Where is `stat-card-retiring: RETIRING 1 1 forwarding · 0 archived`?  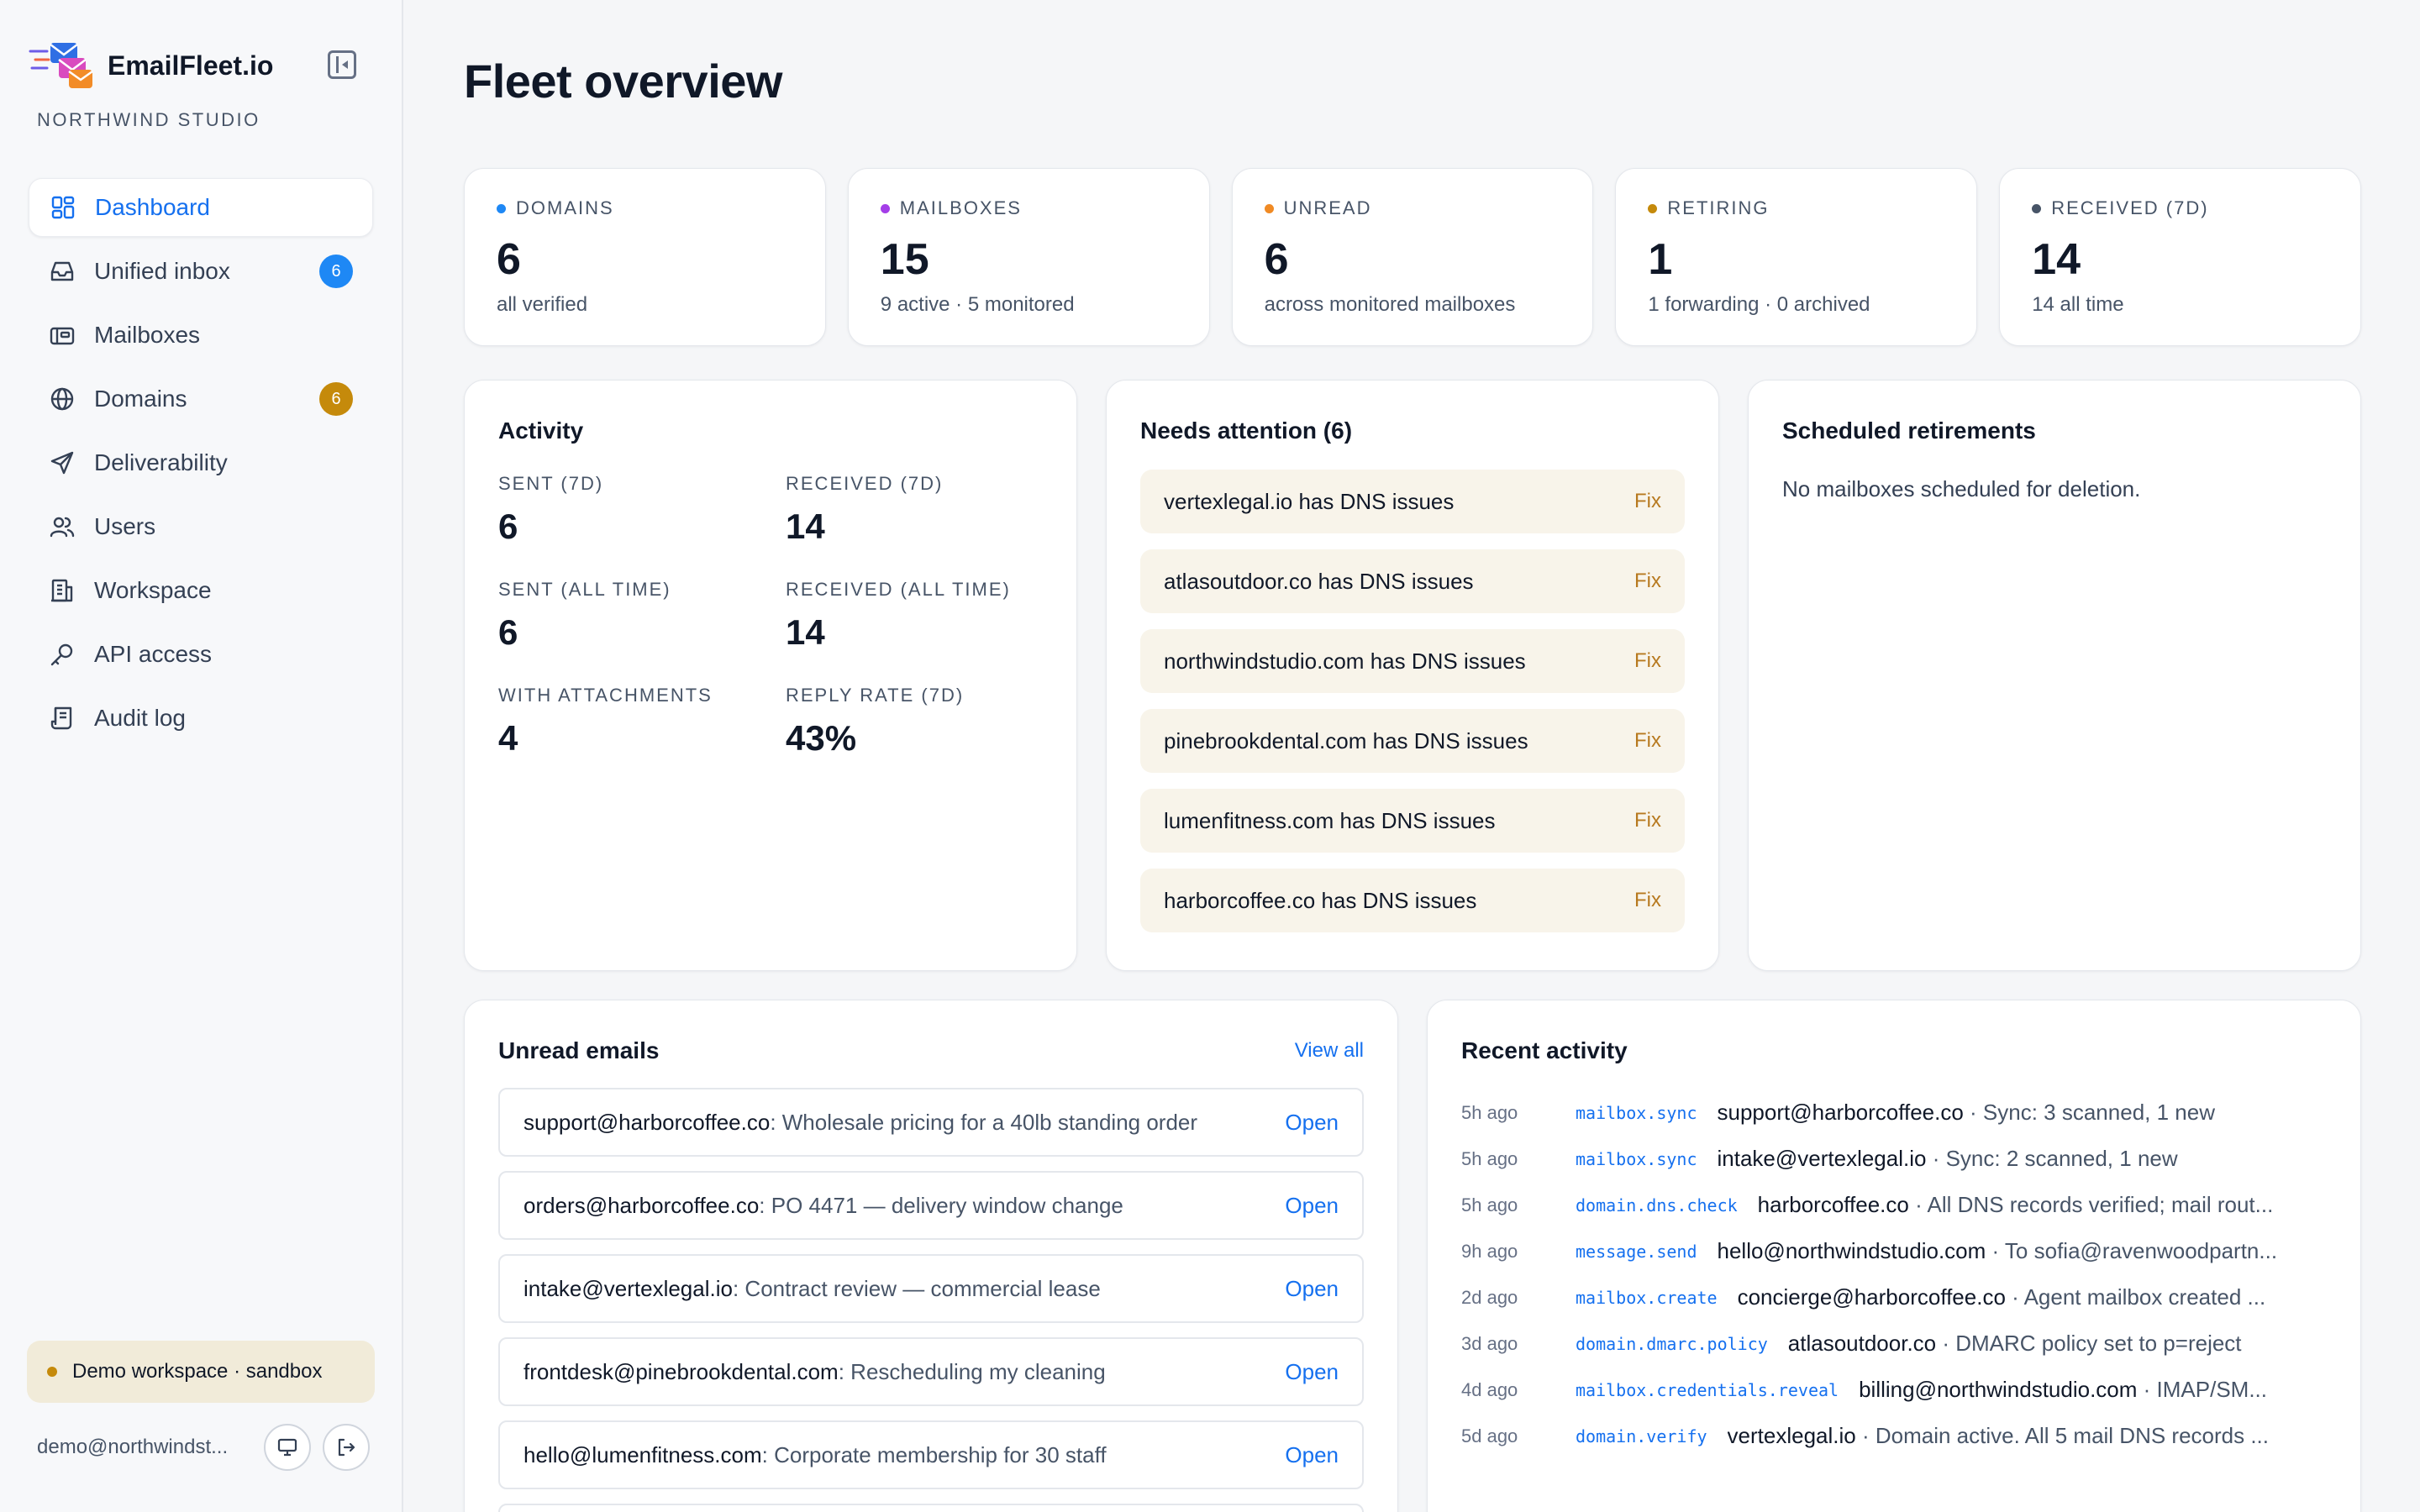
stat-card-retiring: RETIRING 1 1 forwarding · 0 archived is located at coordinates (1797, 257).